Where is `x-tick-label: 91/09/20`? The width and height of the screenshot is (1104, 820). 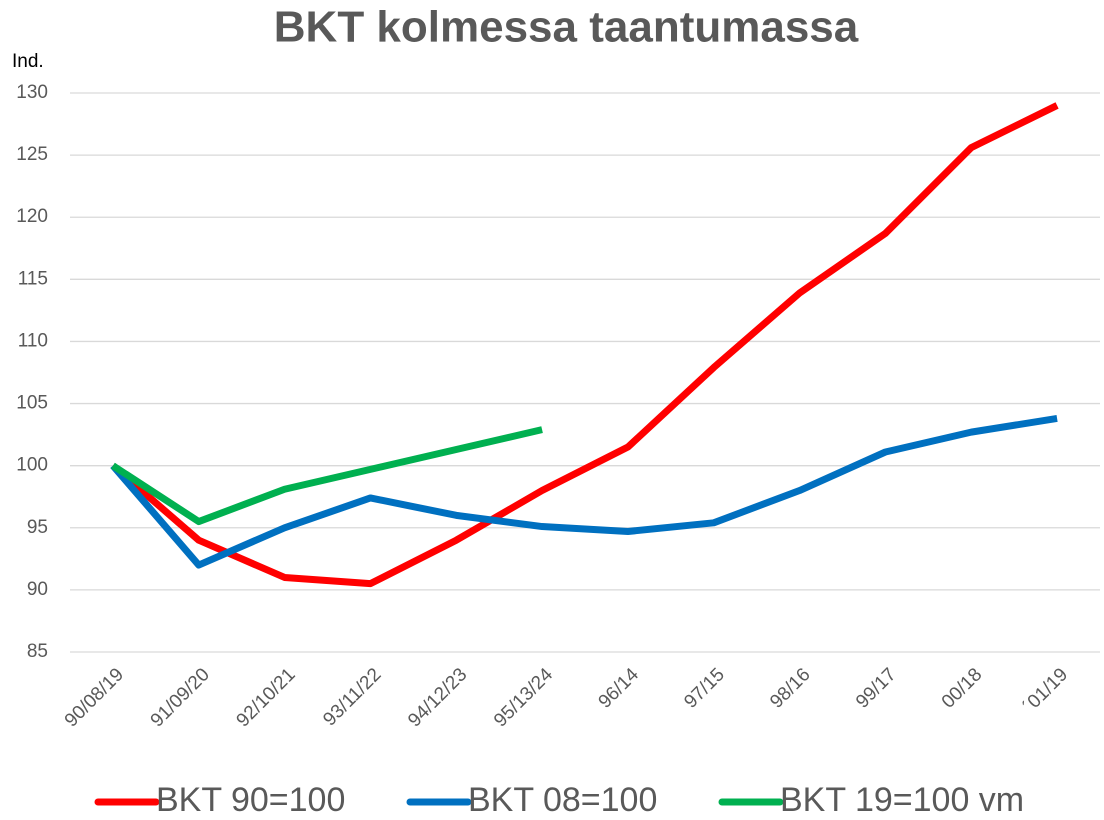
x-tick-label: 91/09/20 is located at coordinates (180, 697).